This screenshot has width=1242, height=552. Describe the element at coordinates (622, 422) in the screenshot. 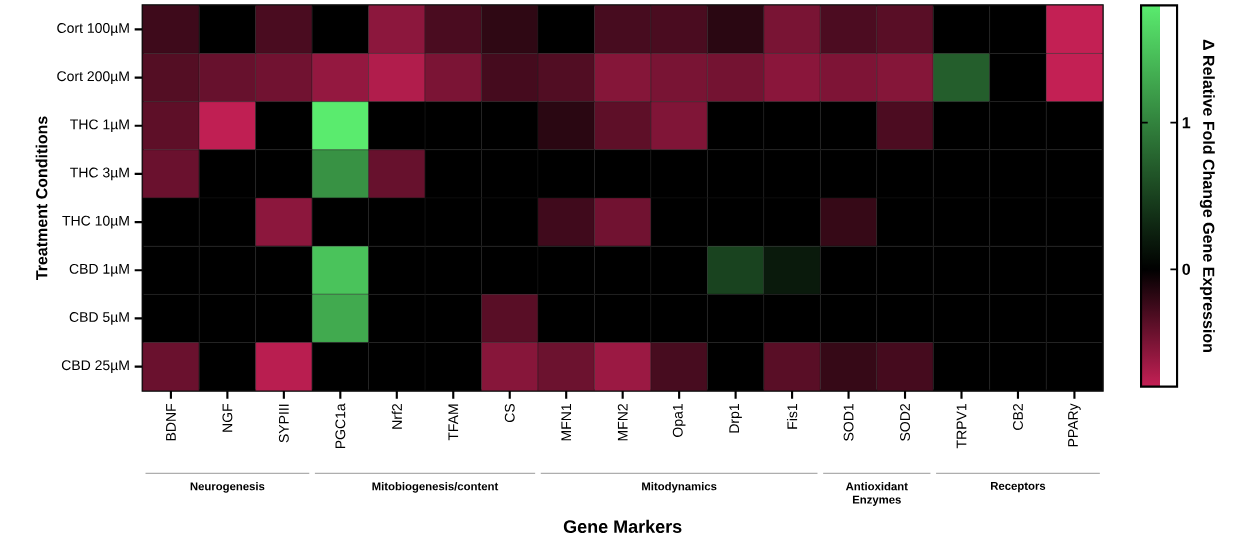

I see `x-tick-label: MFN2` at that location.